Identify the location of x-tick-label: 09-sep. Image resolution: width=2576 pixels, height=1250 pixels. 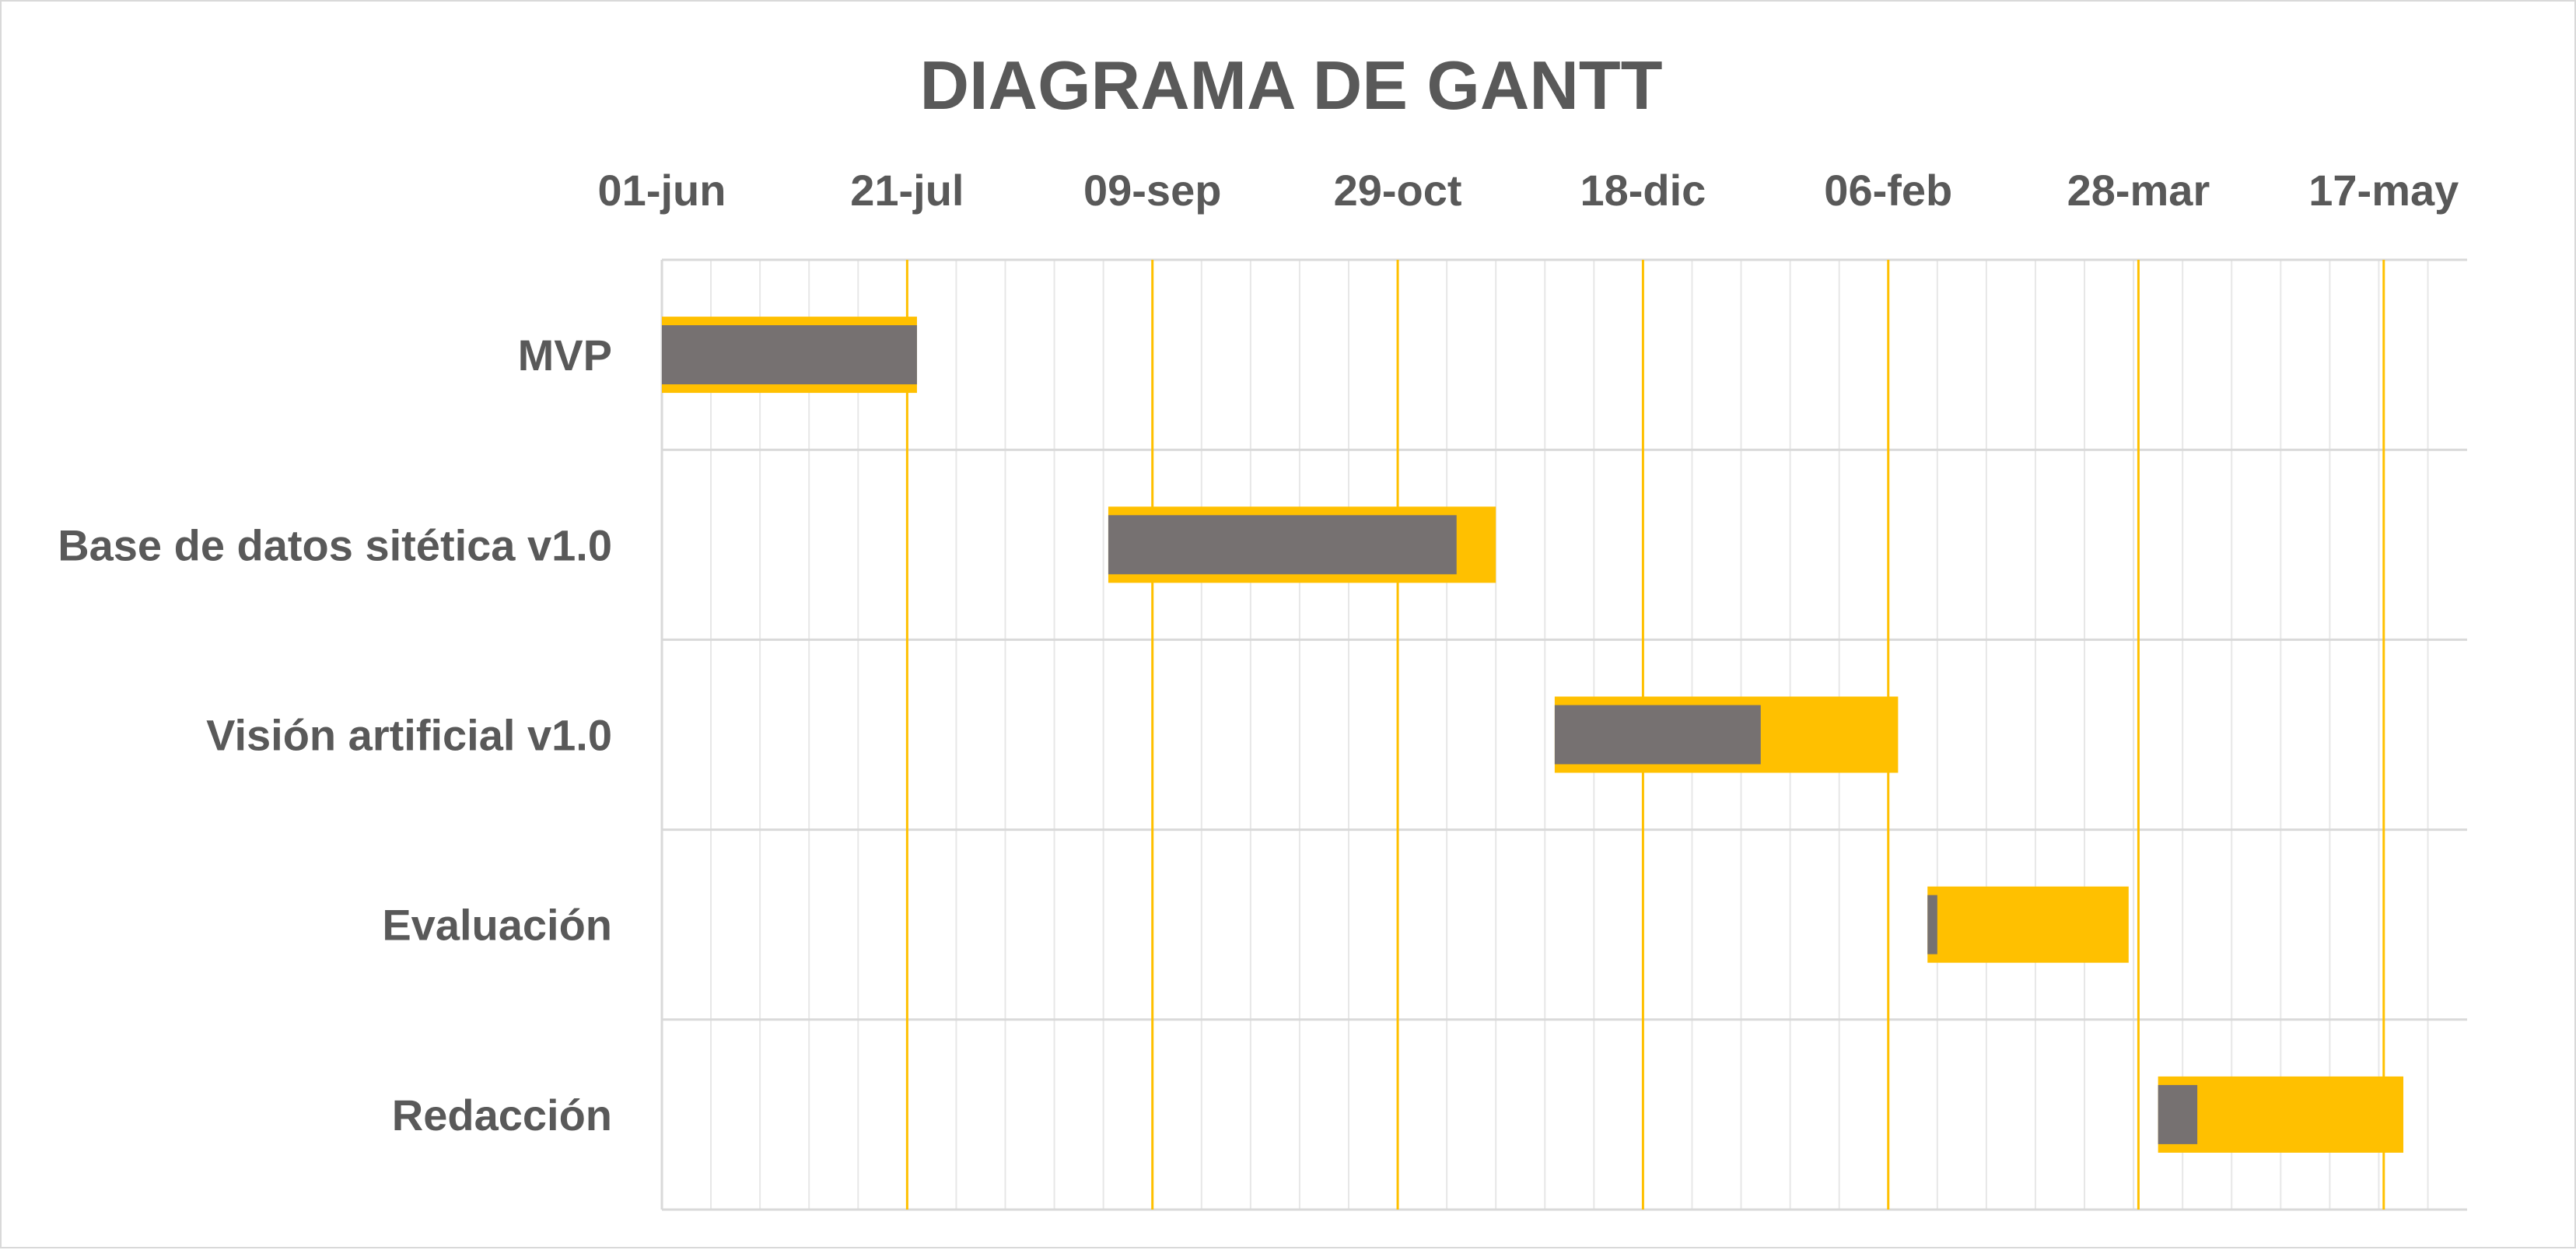
(1152, 190).